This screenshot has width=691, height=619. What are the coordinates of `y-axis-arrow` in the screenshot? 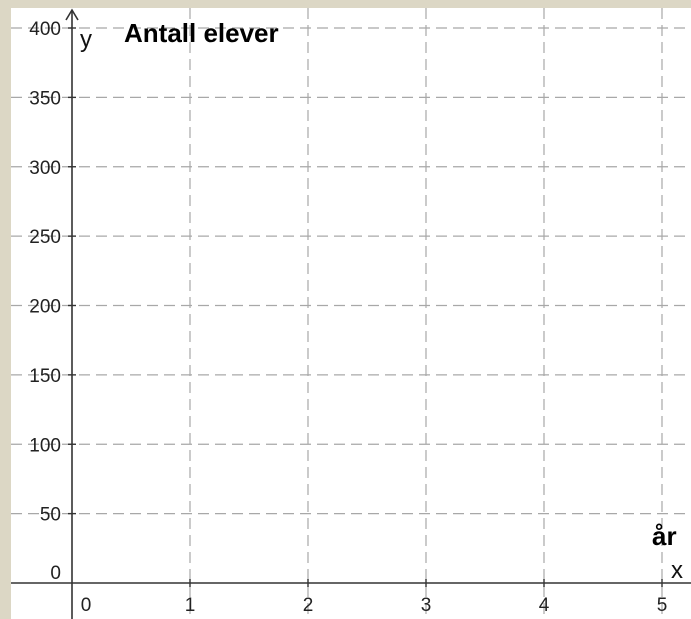 It's located at (72, 14).